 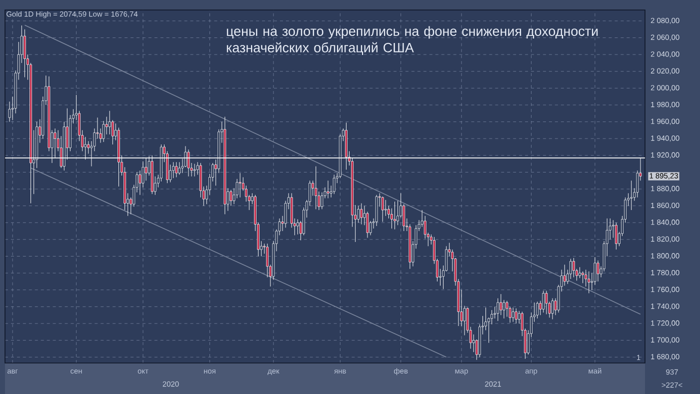 What do you see at coordinates (412, 40) in the screenshot?
I see `text: цены на золото укрепились на фоне снижения доходности казначейских облигаций США` at bounding box center [412, 40].